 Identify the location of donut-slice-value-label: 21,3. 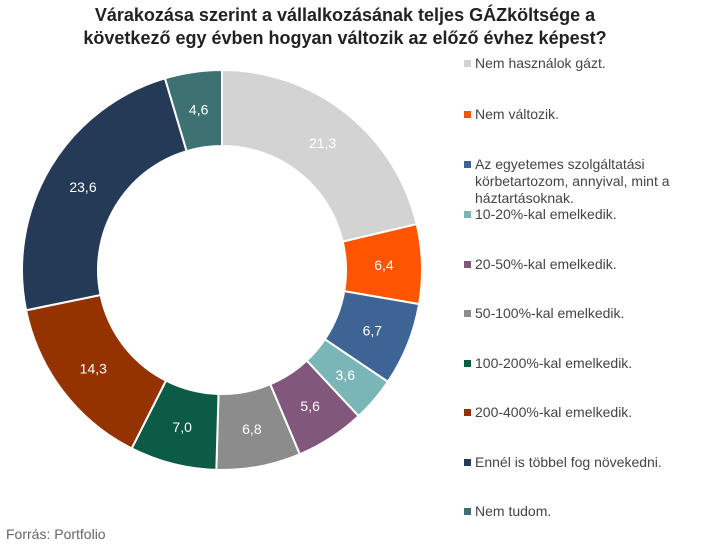
(322, 143).